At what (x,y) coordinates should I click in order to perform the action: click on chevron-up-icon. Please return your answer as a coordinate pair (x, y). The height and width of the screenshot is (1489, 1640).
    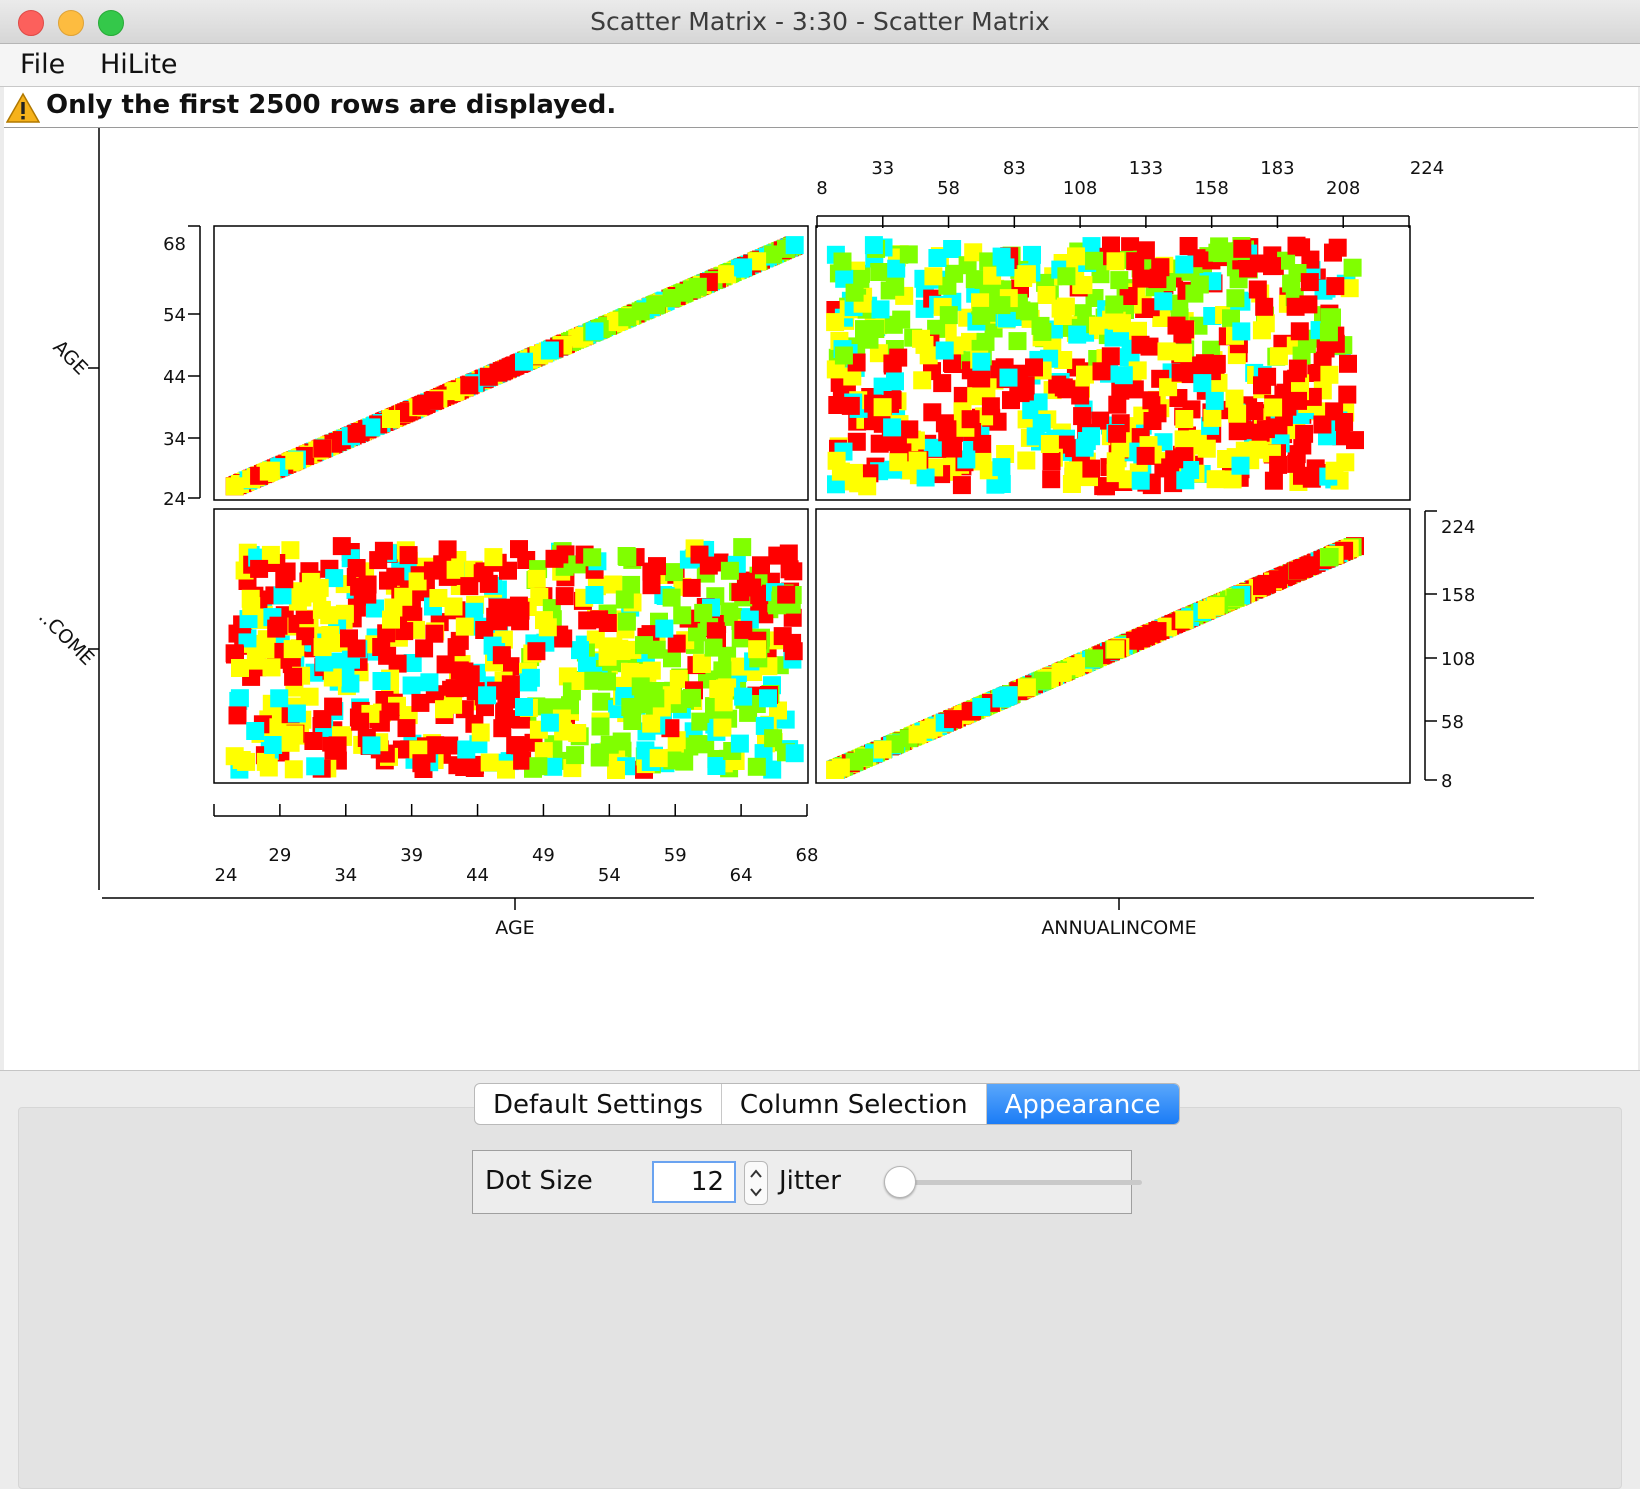
    Looking at the image, I should click on (756, 1173).